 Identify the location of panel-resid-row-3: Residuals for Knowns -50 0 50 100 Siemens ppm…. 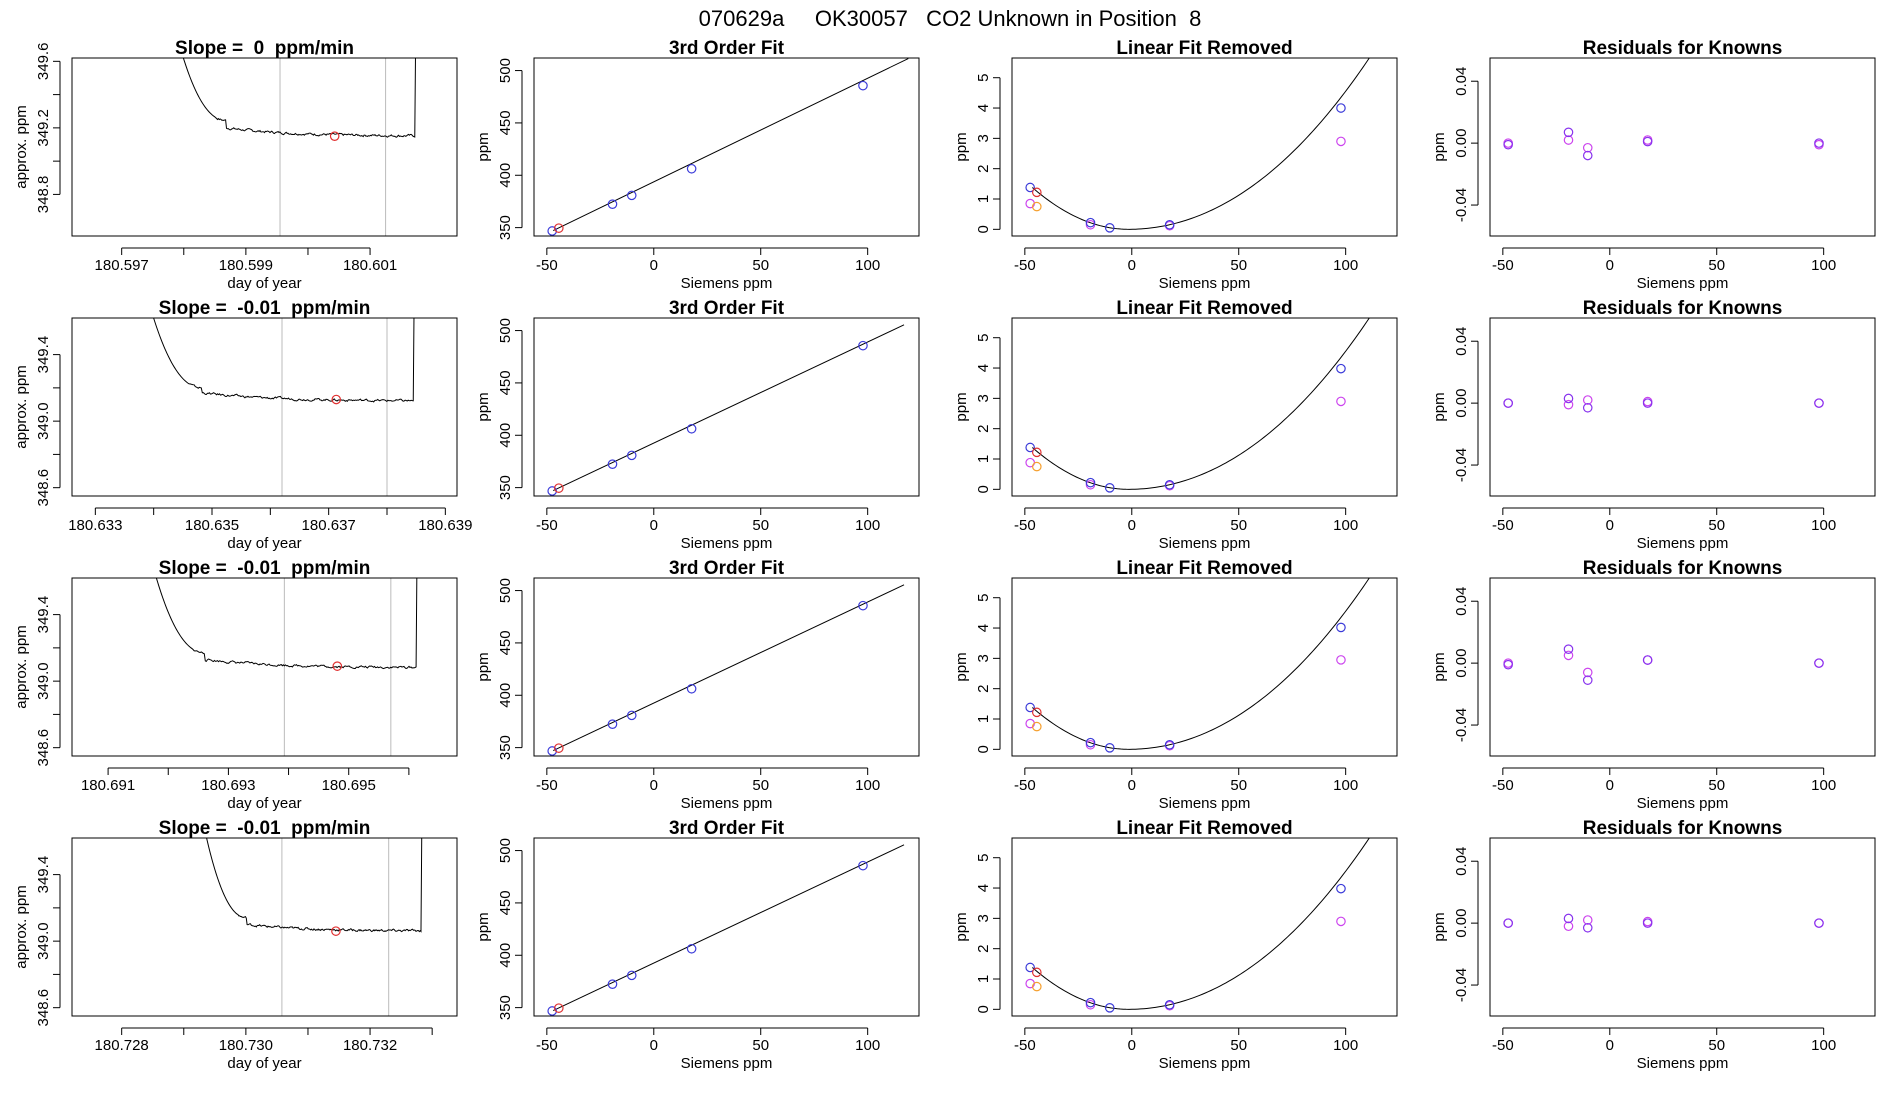
(1653, 685).